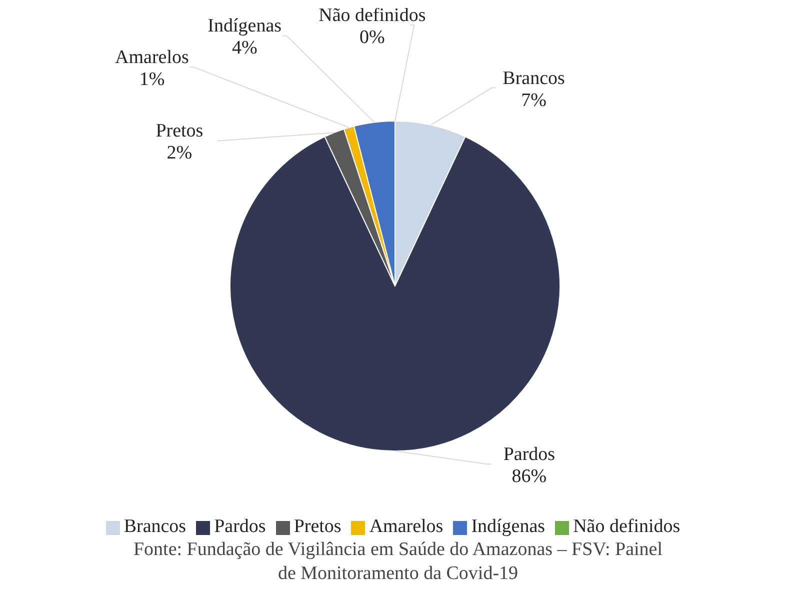  Describe the element at coordinates (372, 37) in the screenshot. I see `text: 0%` at that location.